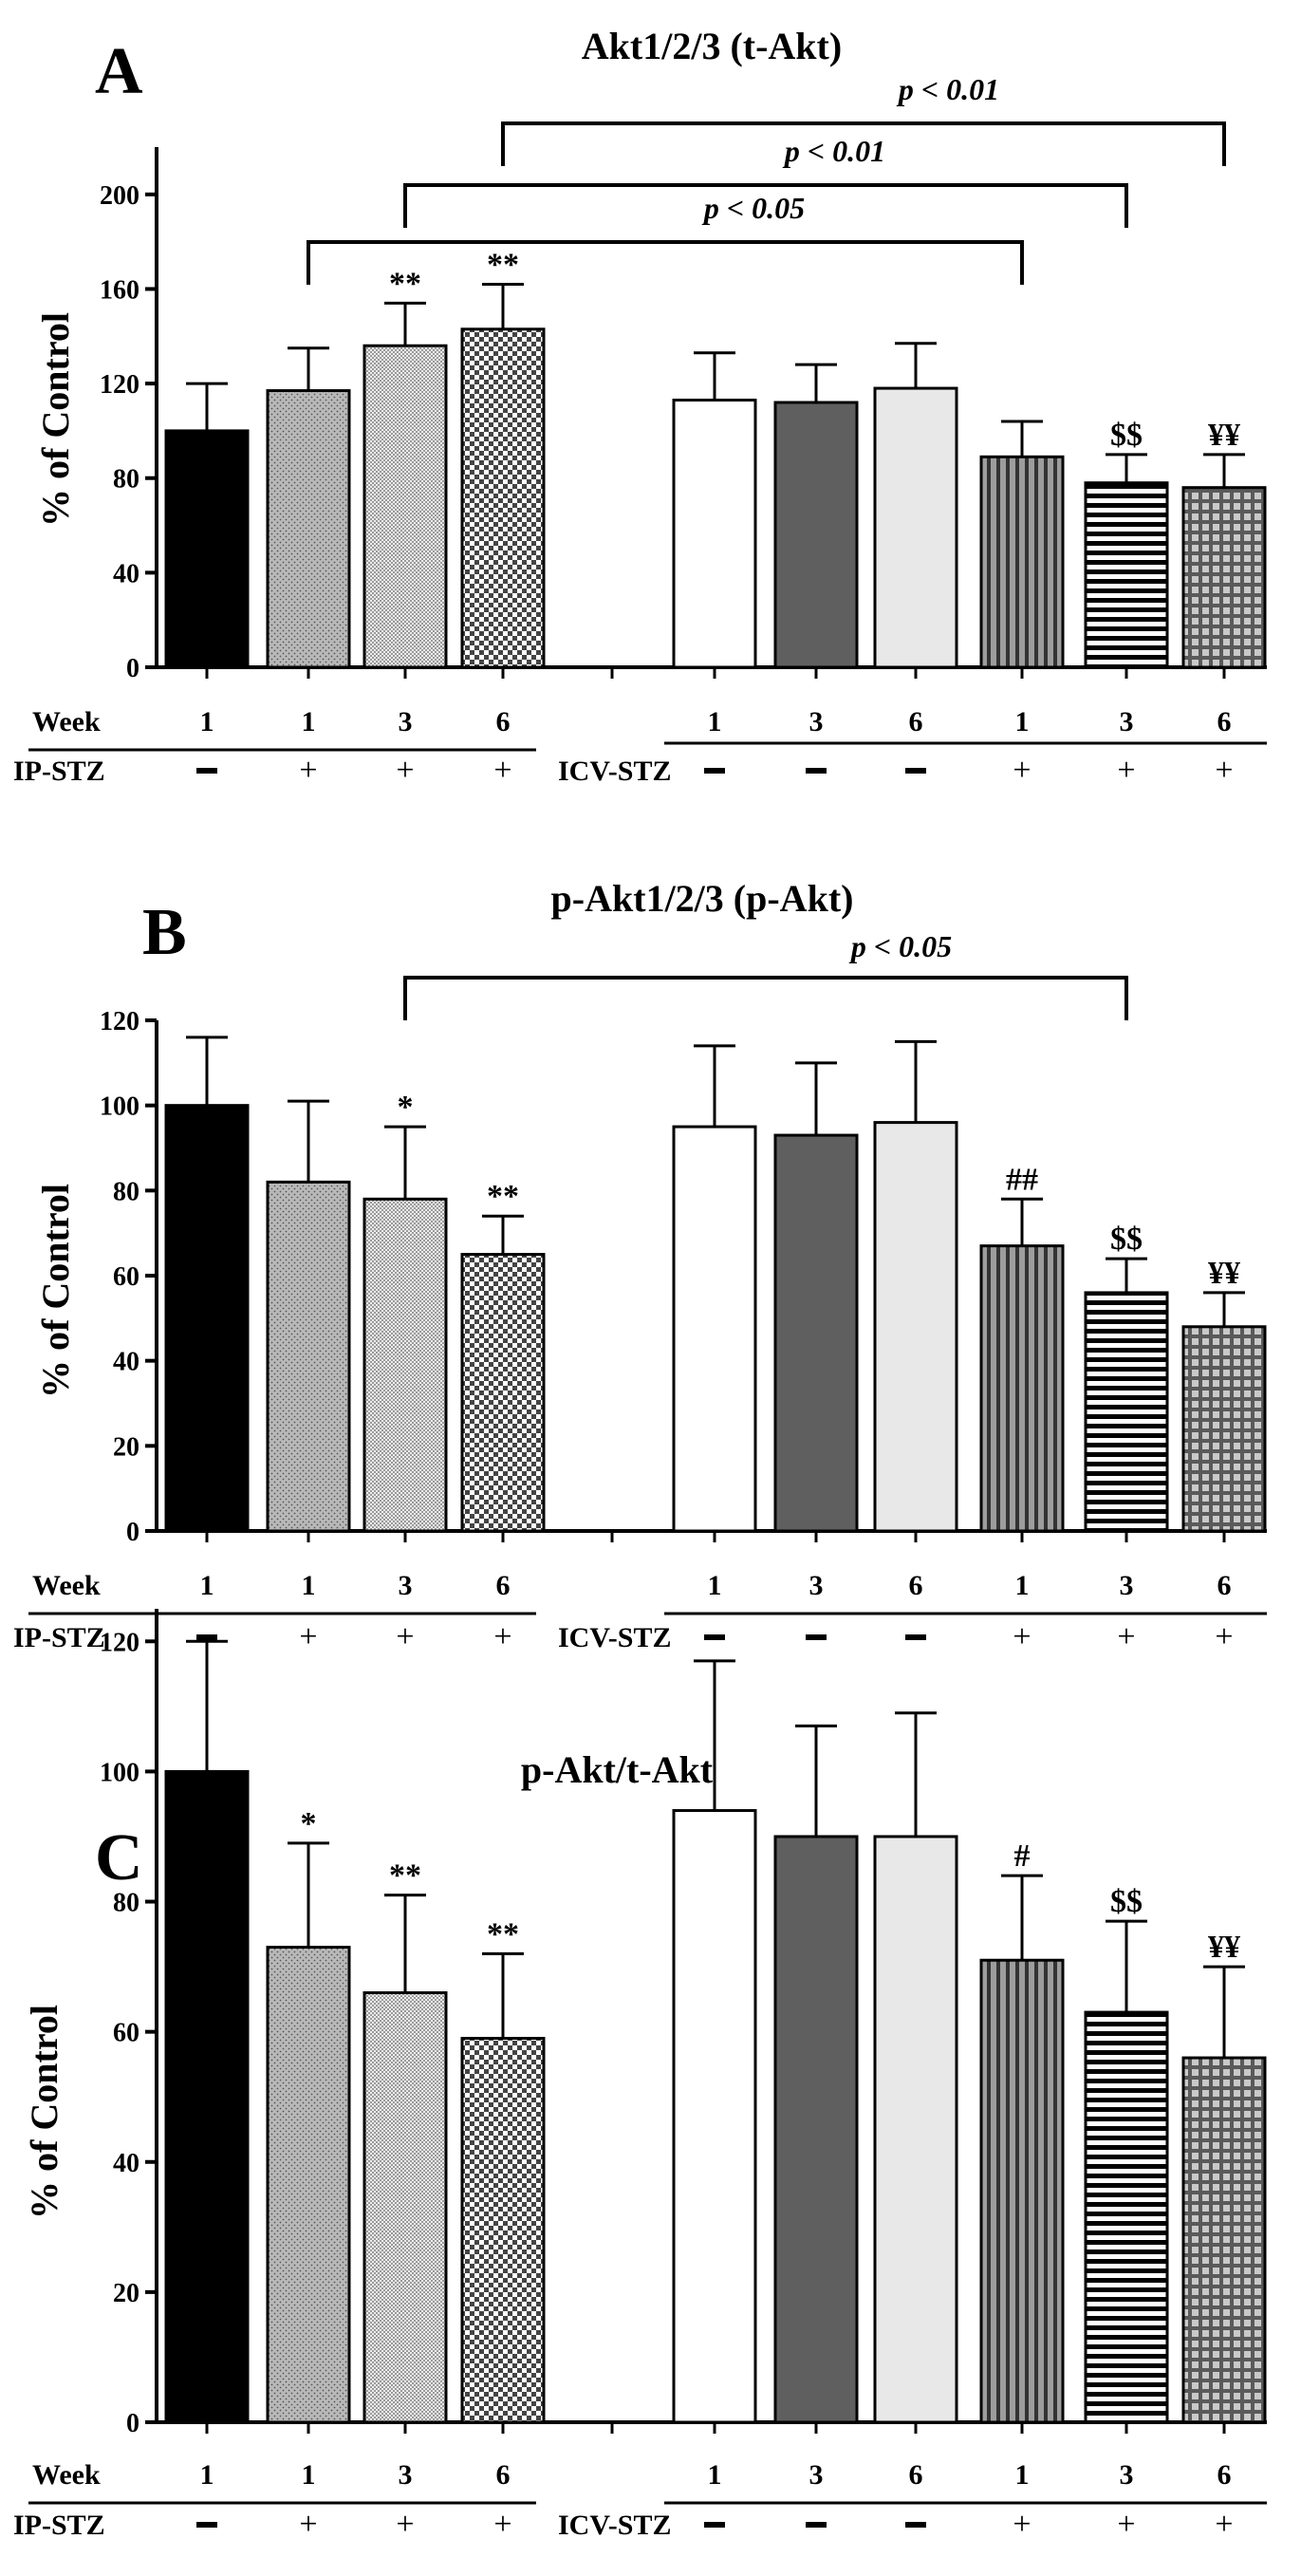 The height and width of the screenshot is (2576, 1301). What do you see at coordinates (119, 290) in the screenshot?
I see `y-tick-label: 160` at bounding box center [119, 290].